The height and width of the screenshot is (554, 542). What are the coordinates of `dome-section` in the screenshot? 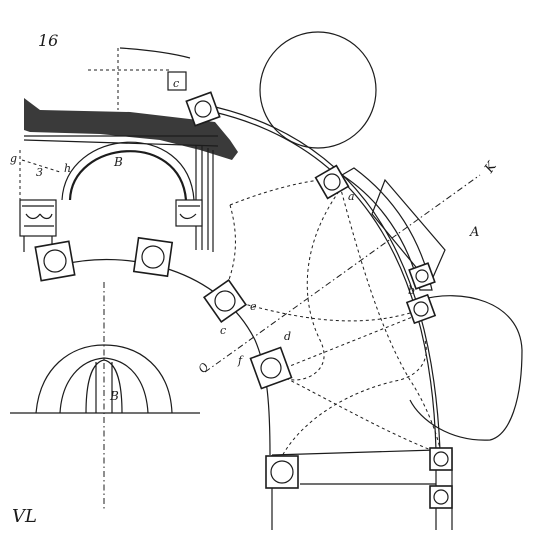 It's located at (105, 379).